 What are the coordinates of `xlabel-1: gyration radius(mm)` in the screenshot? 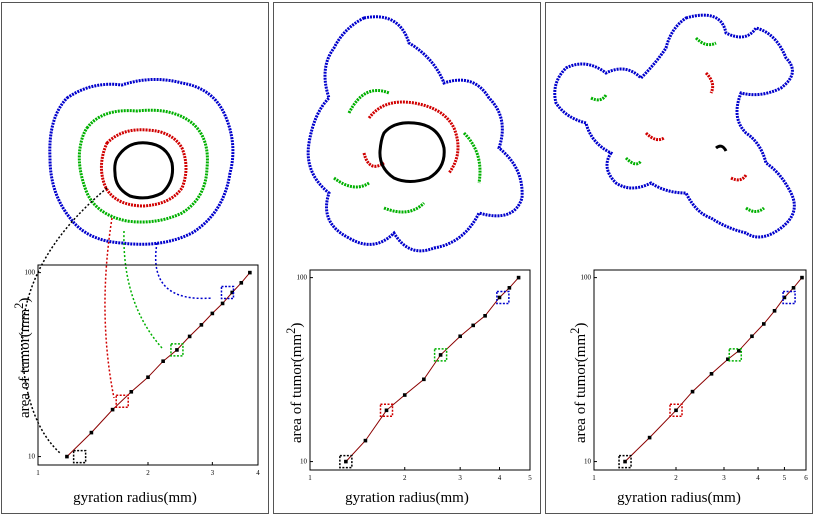 It's located at (135, 498).